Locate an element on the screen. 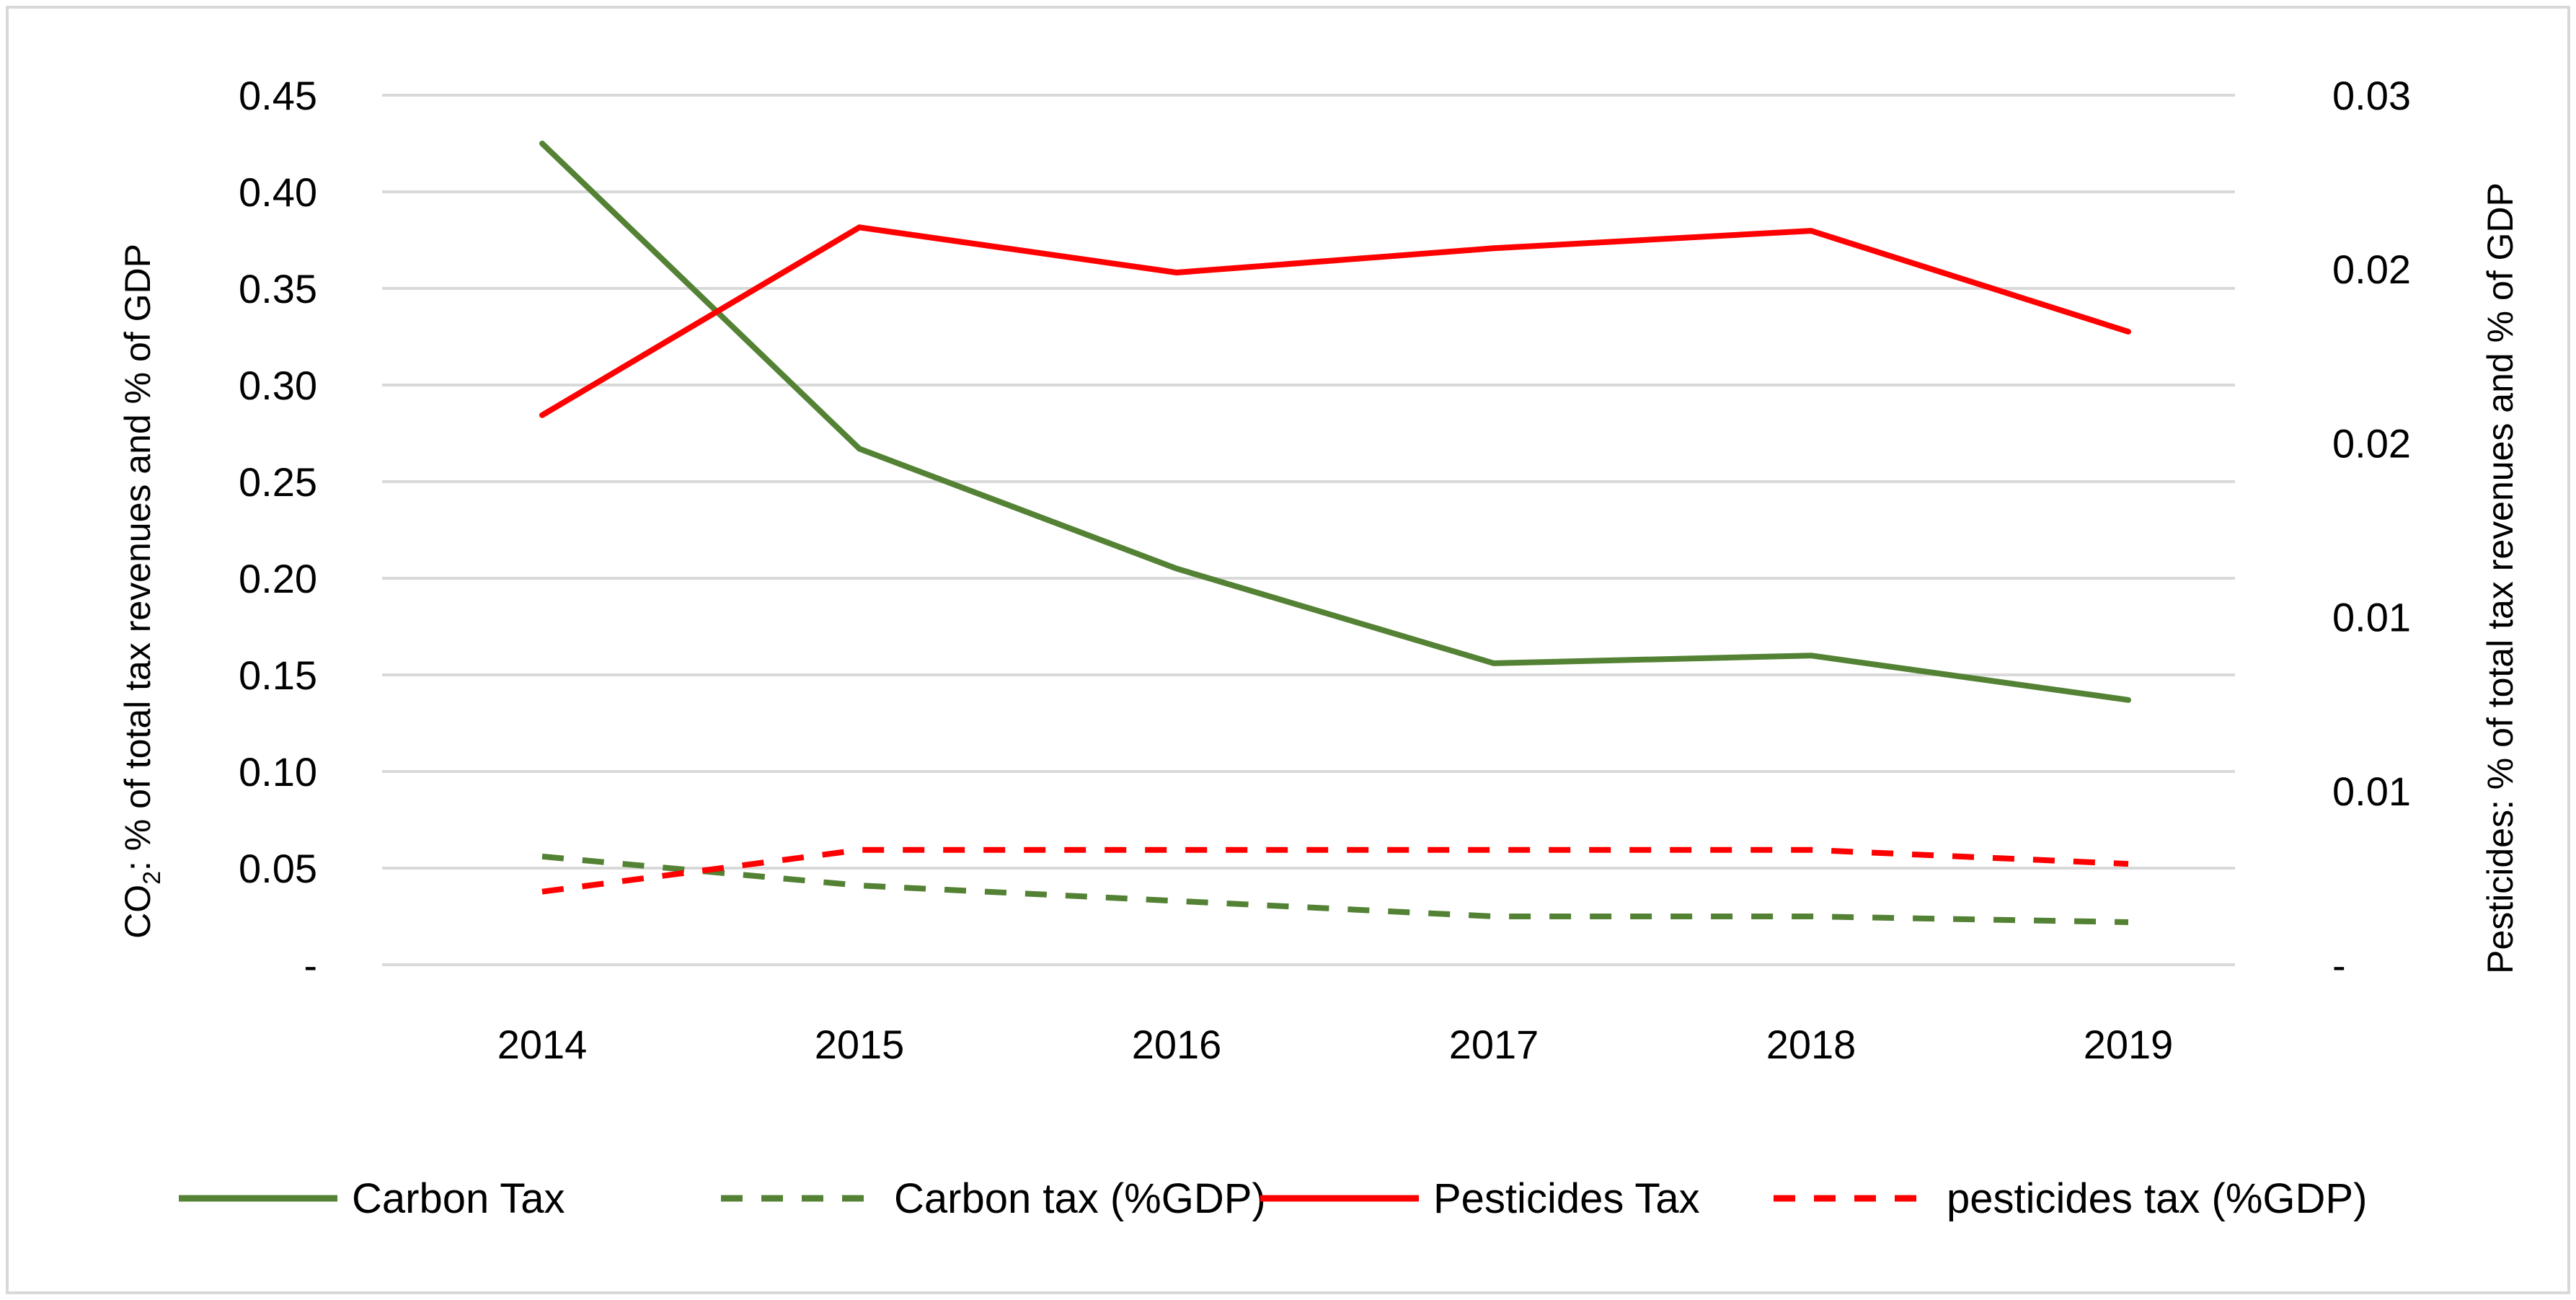 The image size is (2576, 1300). x-axis-ticks: 2014 2015 2016 2017 2018 2019 is located at coordinates (1335, 1044).